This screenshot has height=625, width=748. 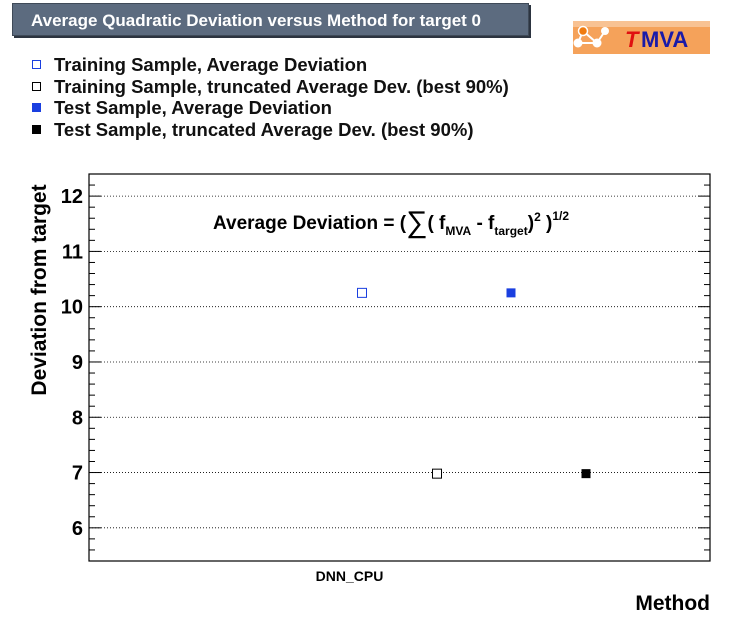 I want to click on formula-sub-mva: MVA, so click(x=458, y=231).